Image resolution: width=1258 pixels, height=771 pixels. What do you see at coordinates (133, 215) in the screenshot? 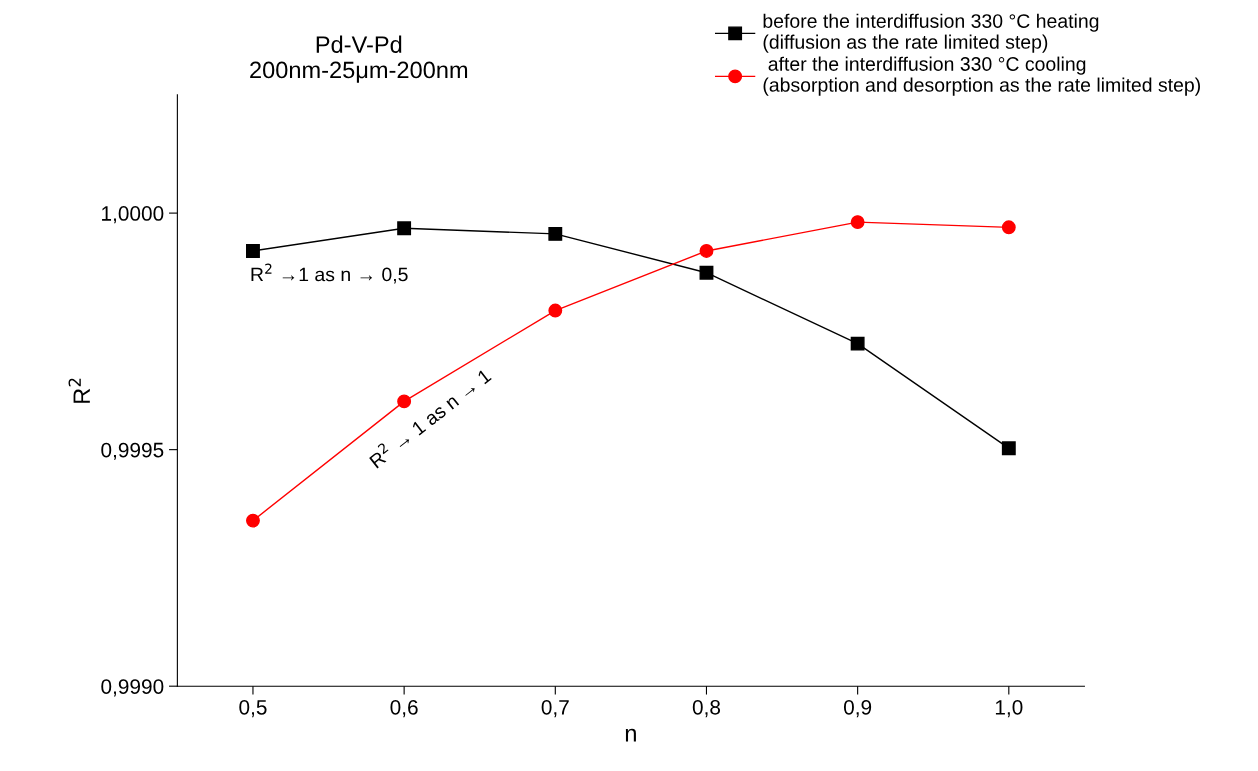
I see `y-tick-label: 1,0000` at bounding box center [133, 215].